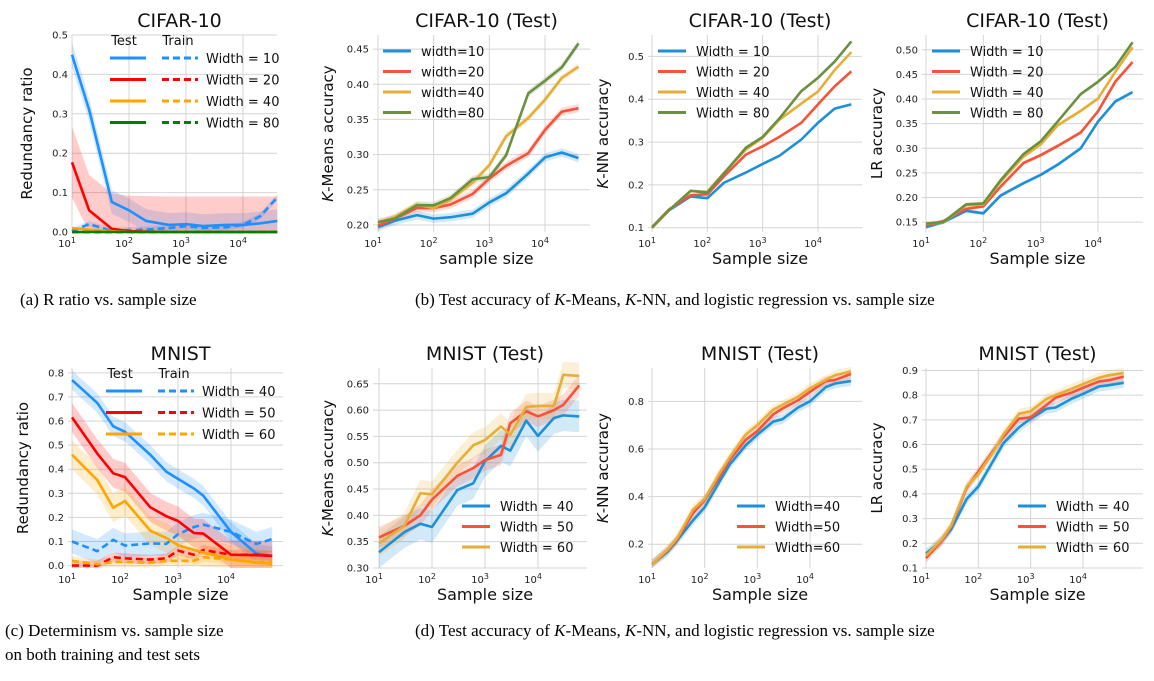  Describe the element at coordinates (987, 83) in the screenshot. I see `legend: Width = 10 Width = 20 Width = 40 Width = 80` at that location.